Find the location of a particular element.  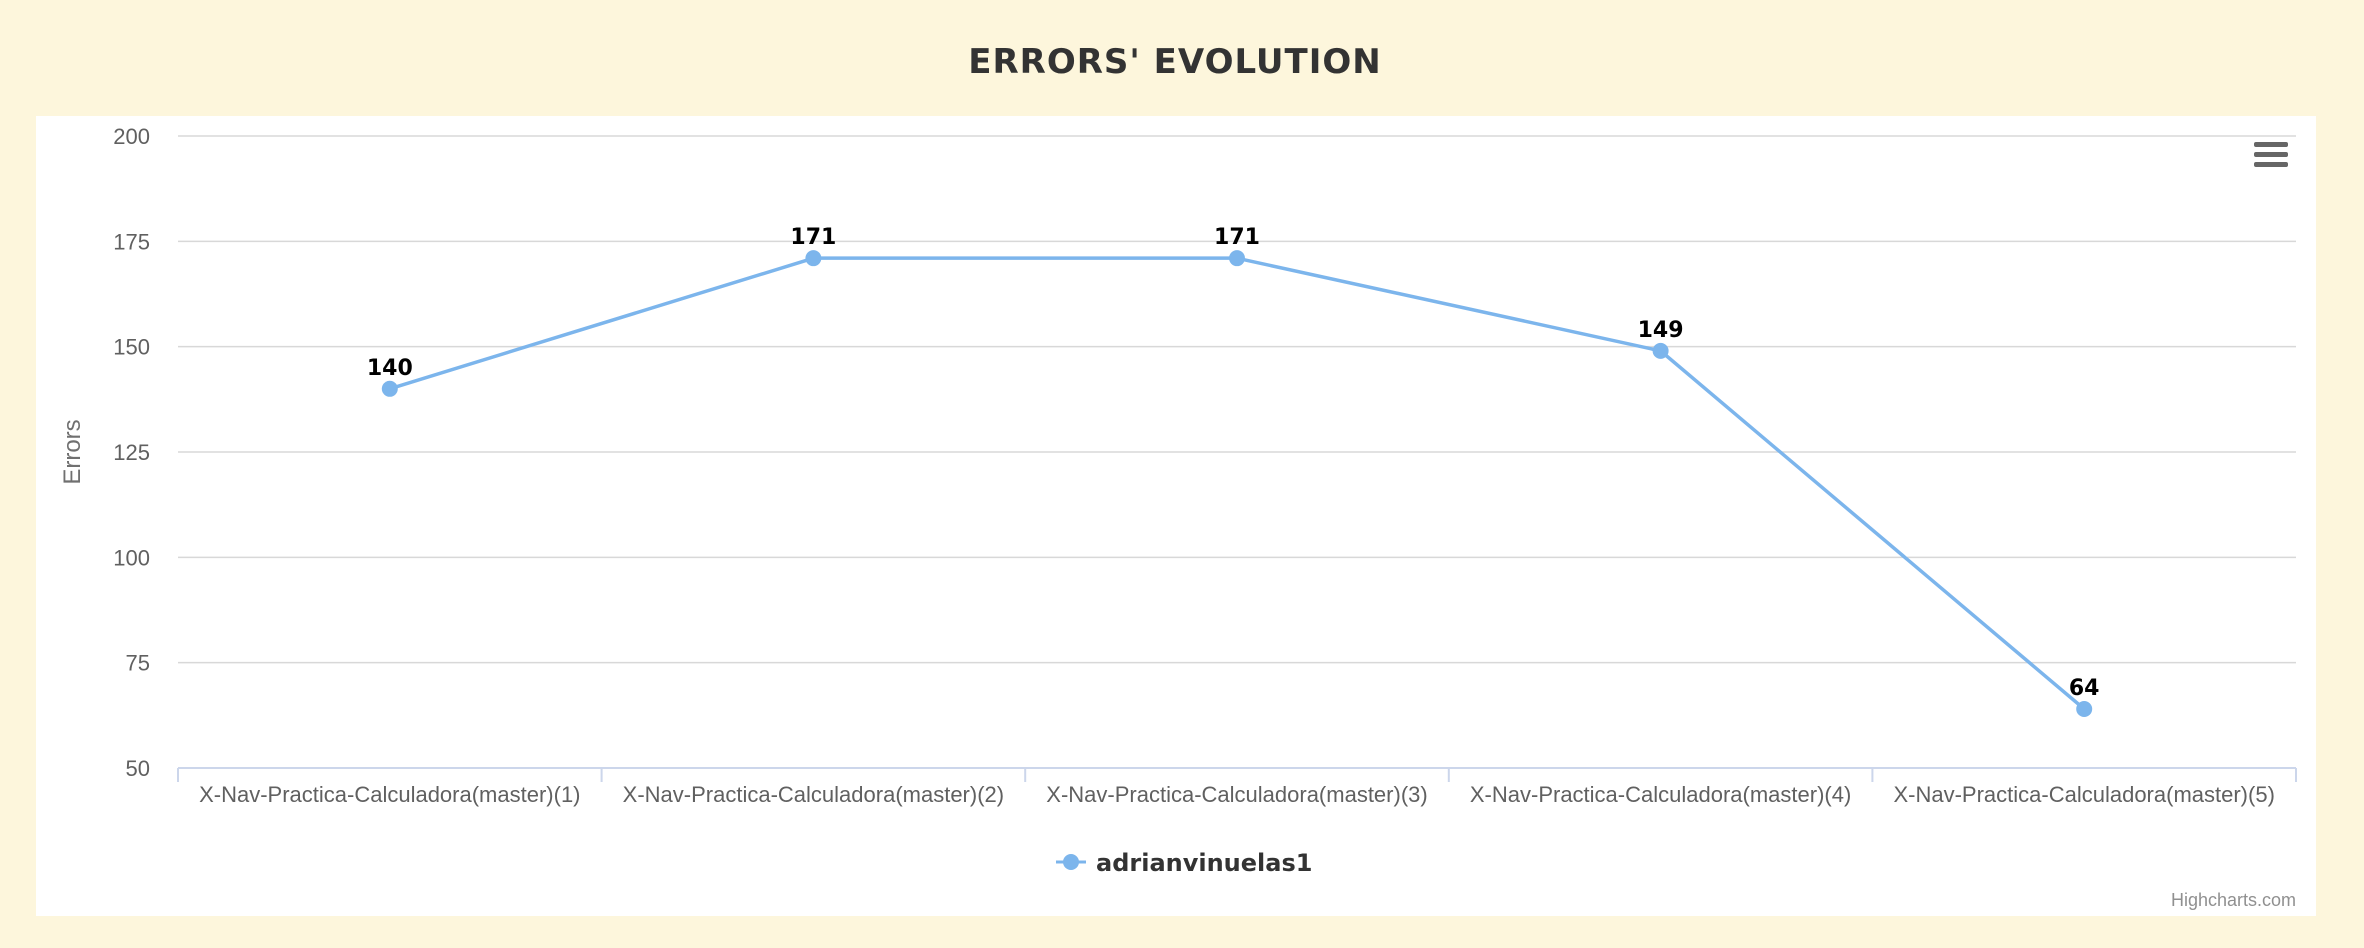

data-label-5: 64 is located at coordinates (2084, 688).